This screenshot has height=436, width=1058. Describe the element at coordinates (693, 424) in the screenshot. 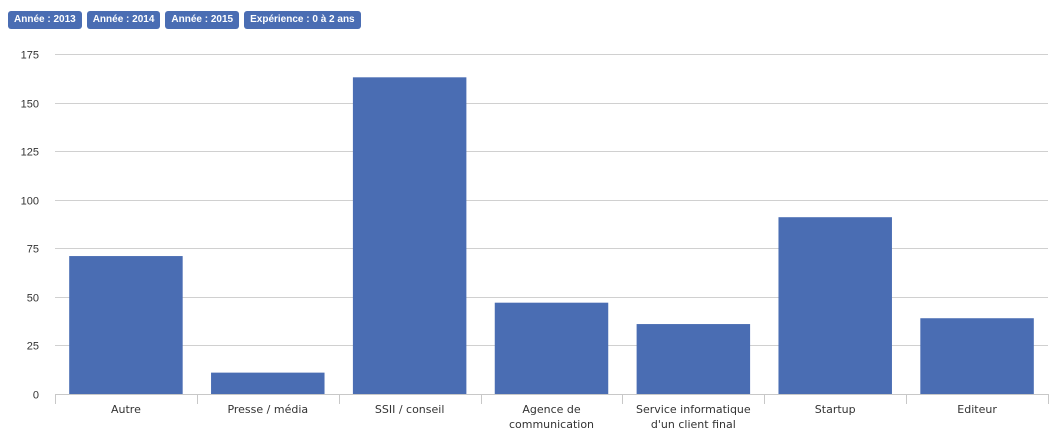

I see `x-category-label: d'un client final` at that location.